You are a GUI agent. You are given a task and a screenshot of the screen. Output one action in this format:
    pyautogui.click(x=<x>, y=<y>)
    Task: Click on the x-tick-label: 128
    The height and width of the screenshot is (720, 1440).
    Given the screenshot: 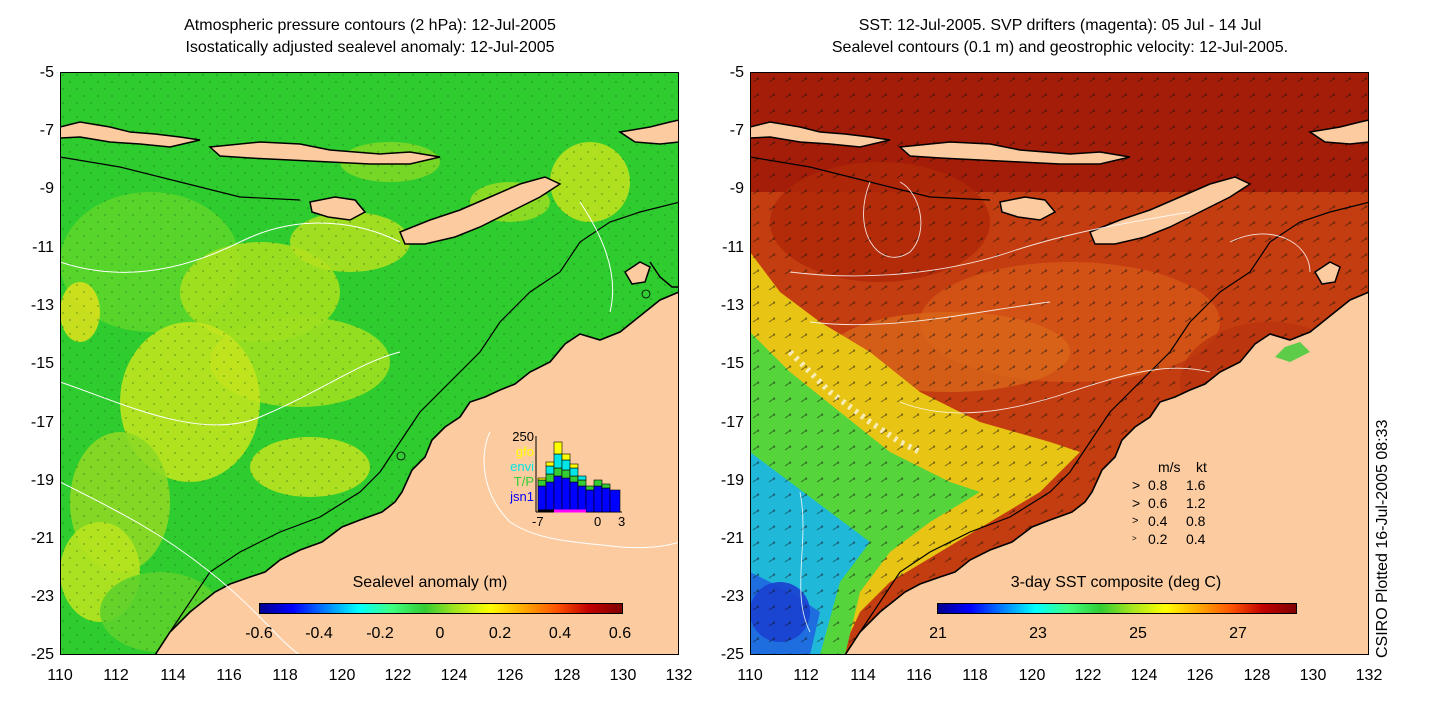 What is the action you would take?
    pyautogui.click(x=567, y=675)
    